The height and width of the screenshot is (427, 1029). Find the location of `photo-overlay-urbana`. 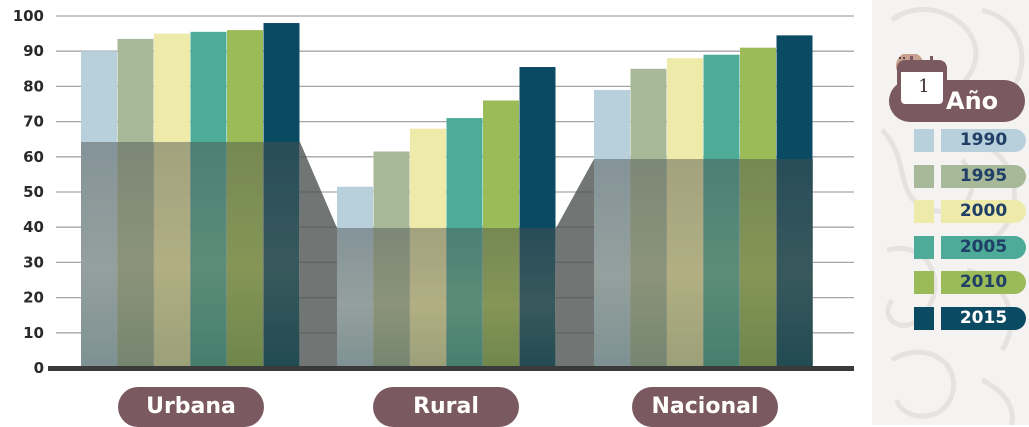

photo-overlay-urbana is located at coordinates (190, 255).